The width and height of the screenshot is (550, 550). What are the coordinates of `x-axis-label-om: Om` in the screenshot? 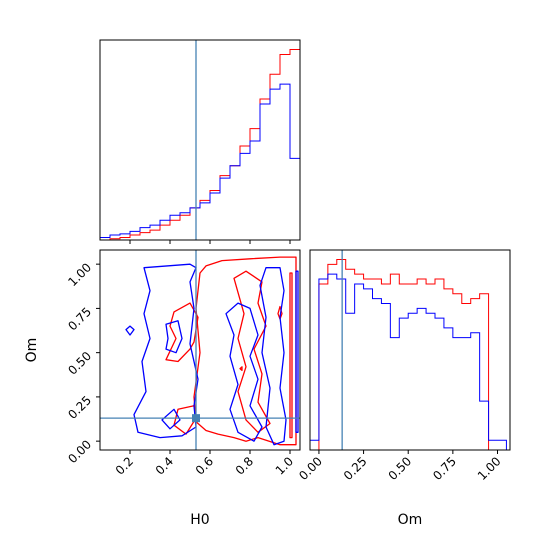 It's located at (410, 520).